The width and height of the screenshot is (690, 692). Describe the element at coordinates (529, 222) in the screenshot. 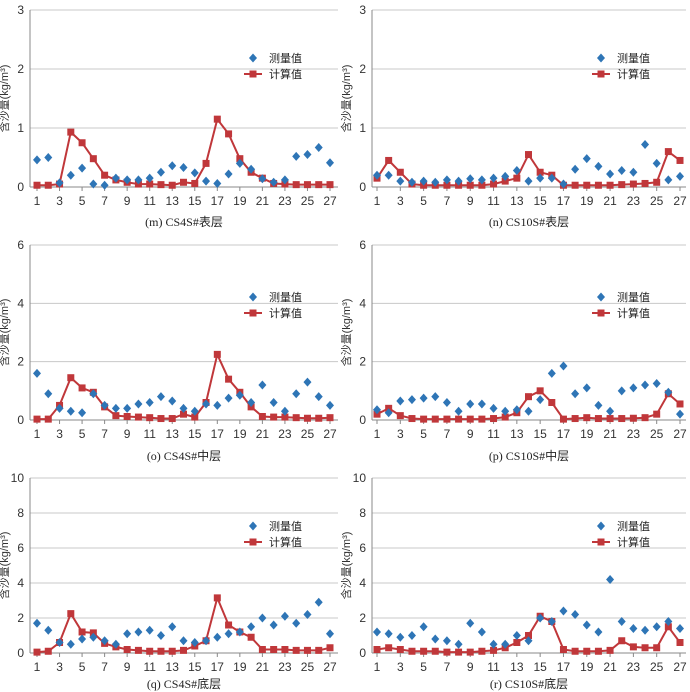

I see `chart-caption: (n) CS10S#表层` at that location.